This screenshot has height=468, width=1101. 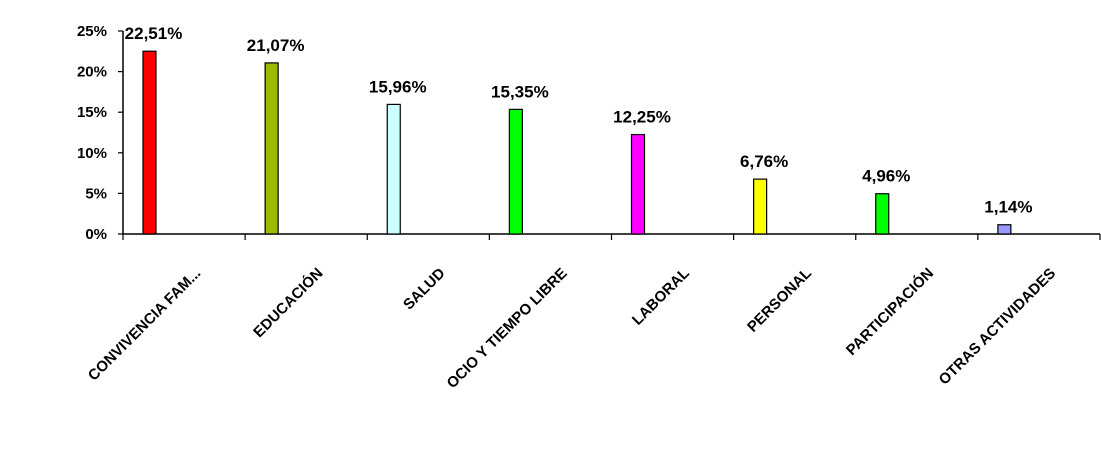 What do you see at coordinates (507, 328) in the screenshot?
I see `category-label: OCIO Y TIEMPO LIBRE` at bounding box center [507, 328].